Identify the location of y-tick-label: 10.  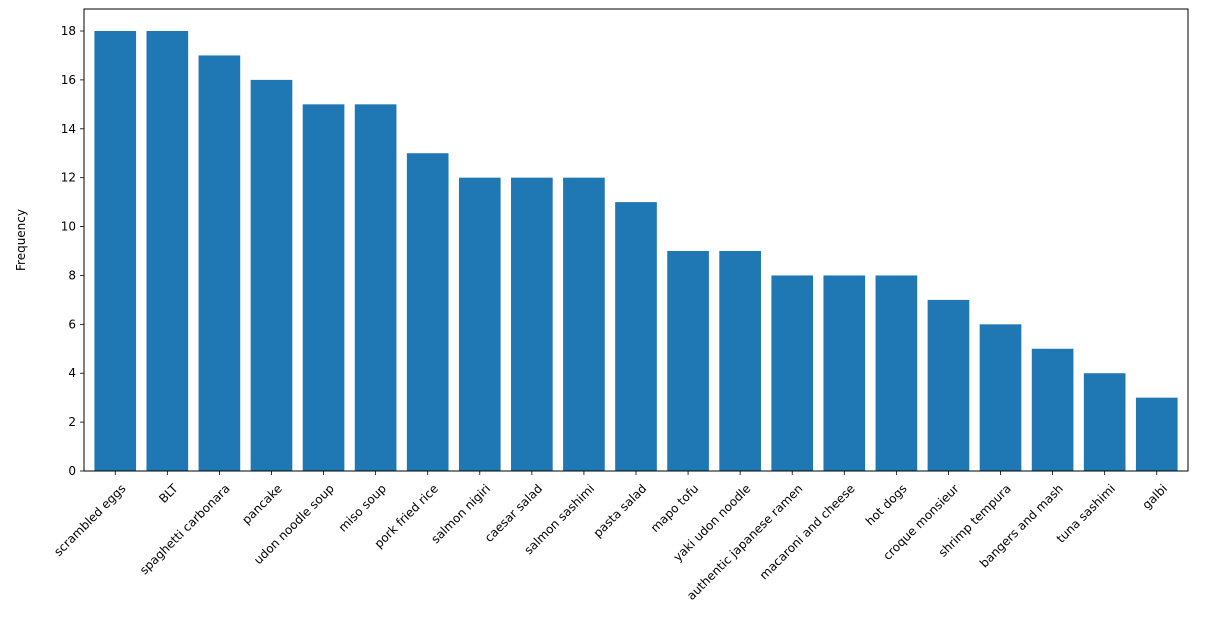
(68, 227).